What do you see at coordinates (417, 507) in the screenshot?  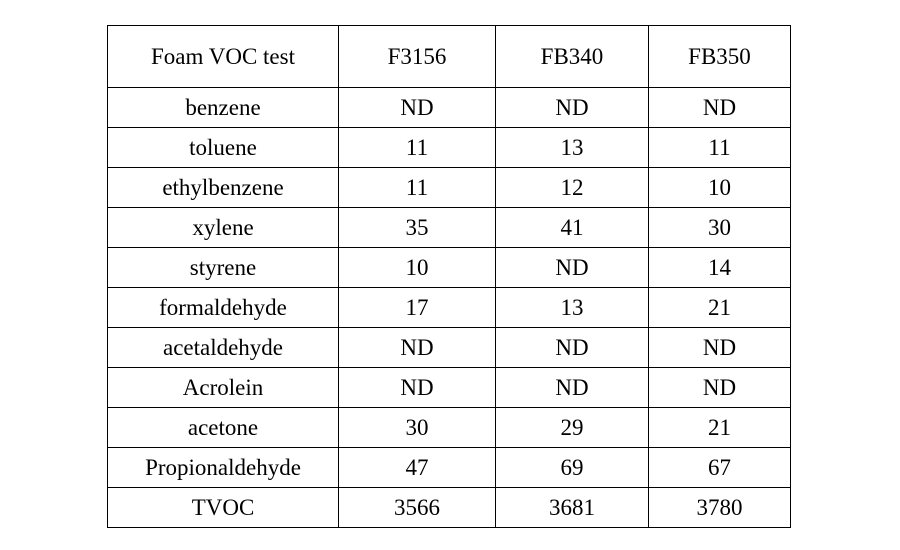 I see `value-cell: 3566` at bounding box center [417, 507].